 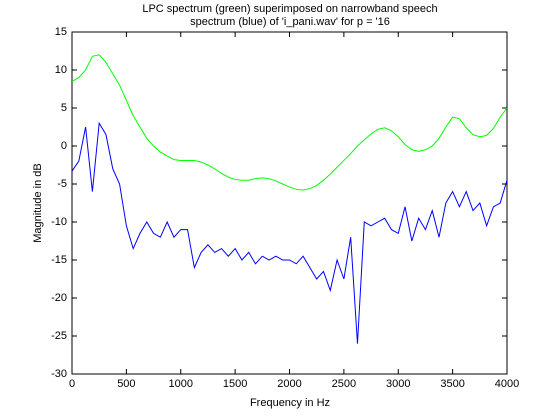 What do you see at coordinates (61, 32) in the screenshot?
I see `y-tick-label: 15` at bounding box center [61, 32].